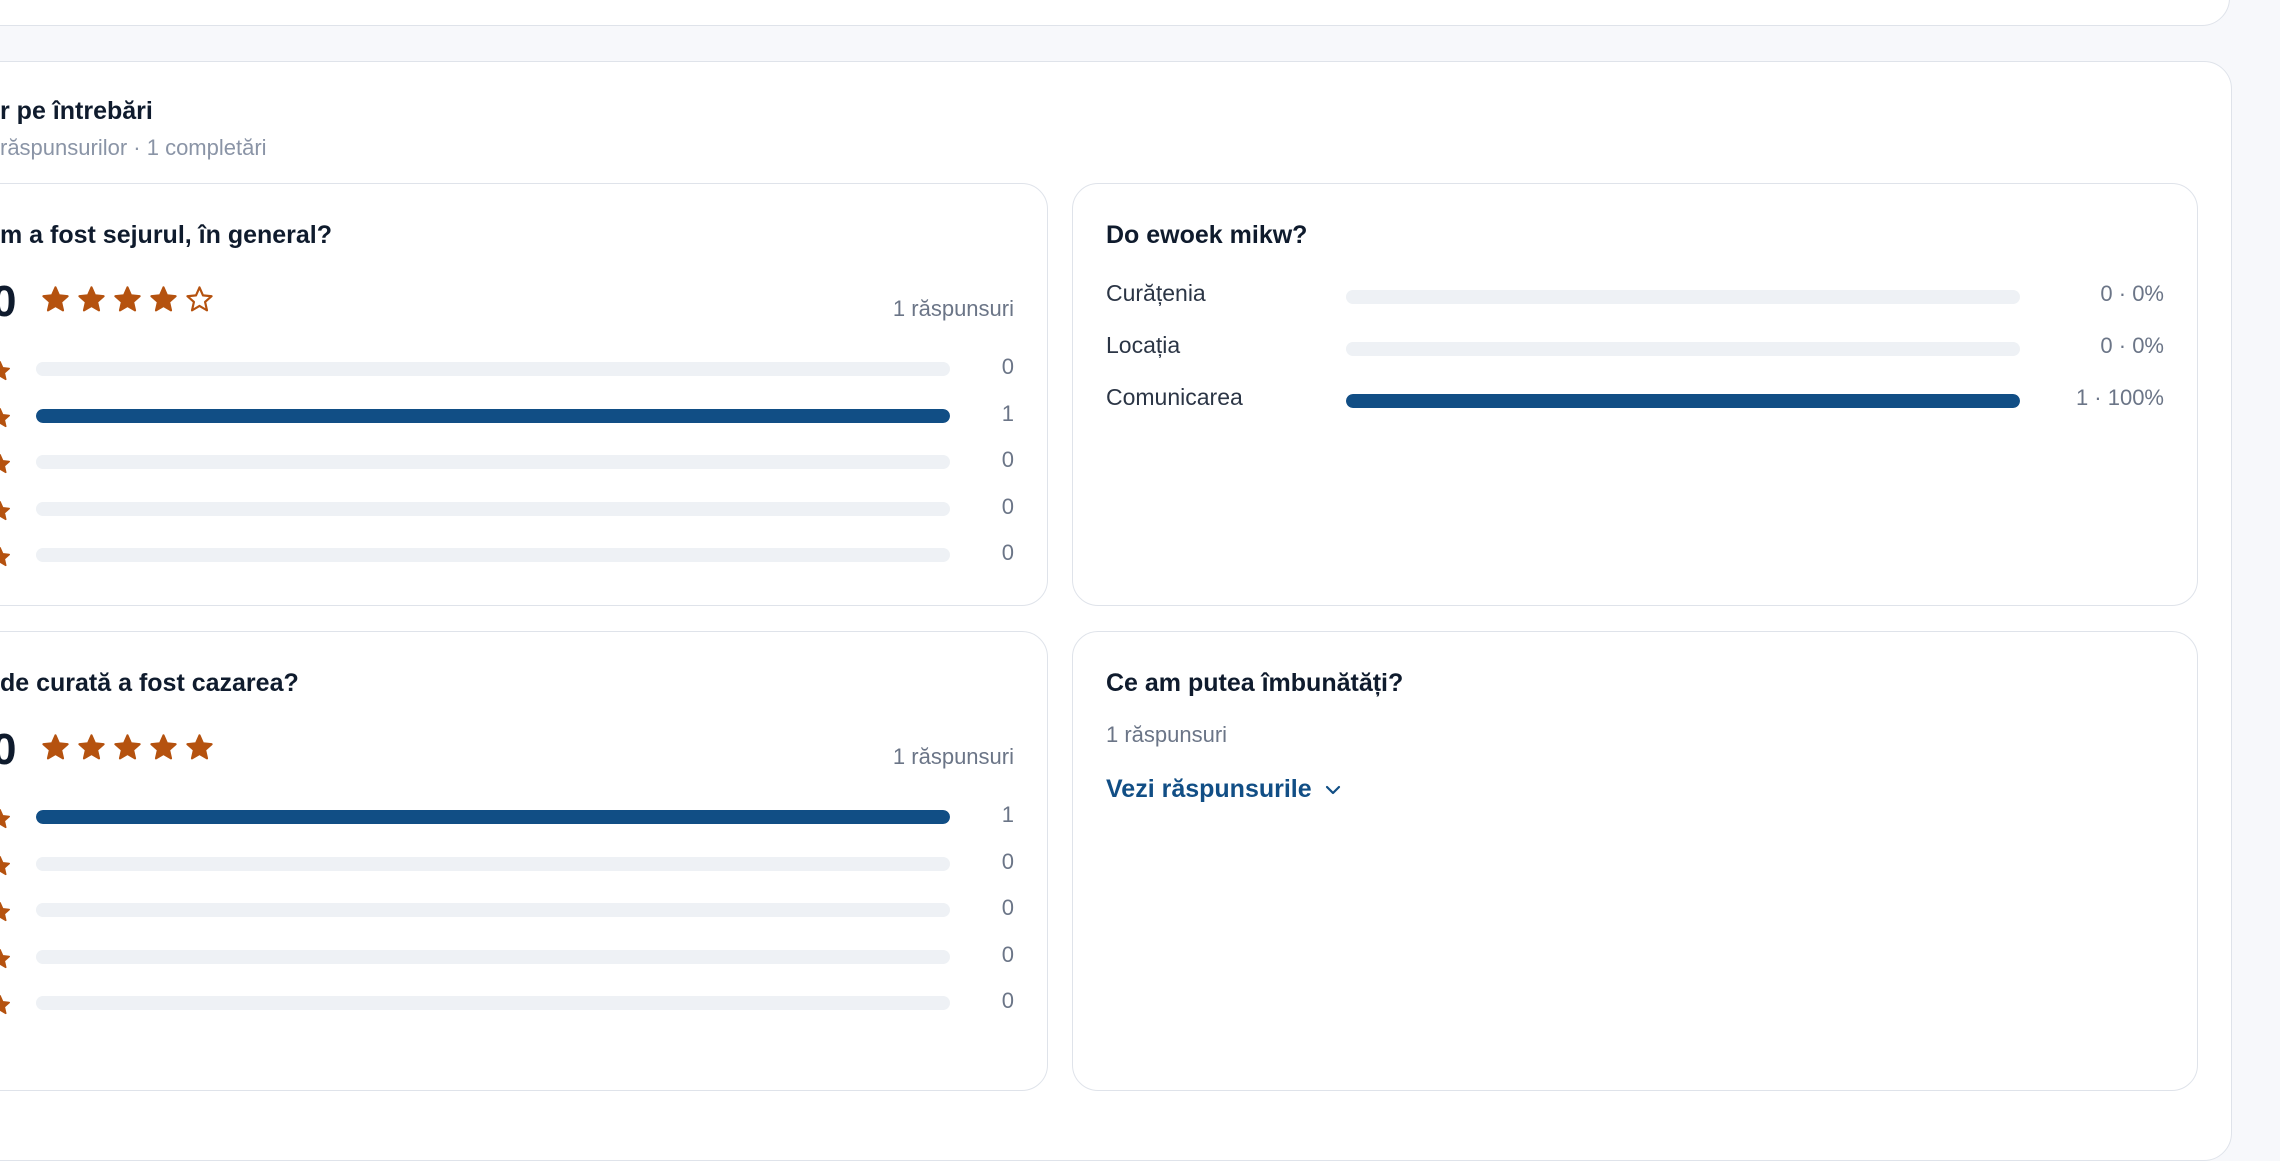 The width and height of the screenshot is (2280, 1161). What do you see at coordinates (133, 147) in the screenshot?
I see `section-subtitle: răspunsurilor · 1 completări` at bounding box center [133, 147].